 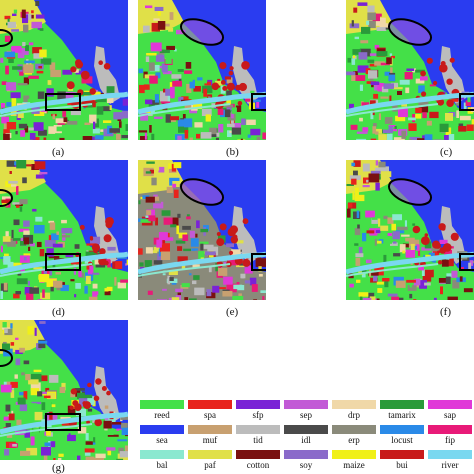 I want to click on legend-item-bal: bal, so click(x=162, y=462).